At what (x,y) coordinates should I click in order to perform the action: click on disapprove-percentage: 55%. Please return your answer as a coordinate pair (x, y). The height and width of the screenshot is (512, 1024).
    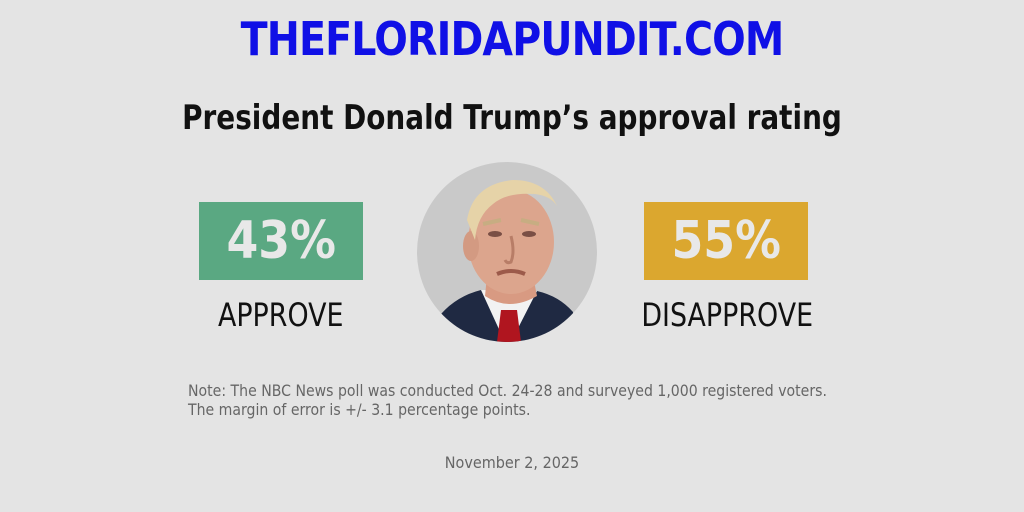
    Looking at the image, I should click on (726, 241).